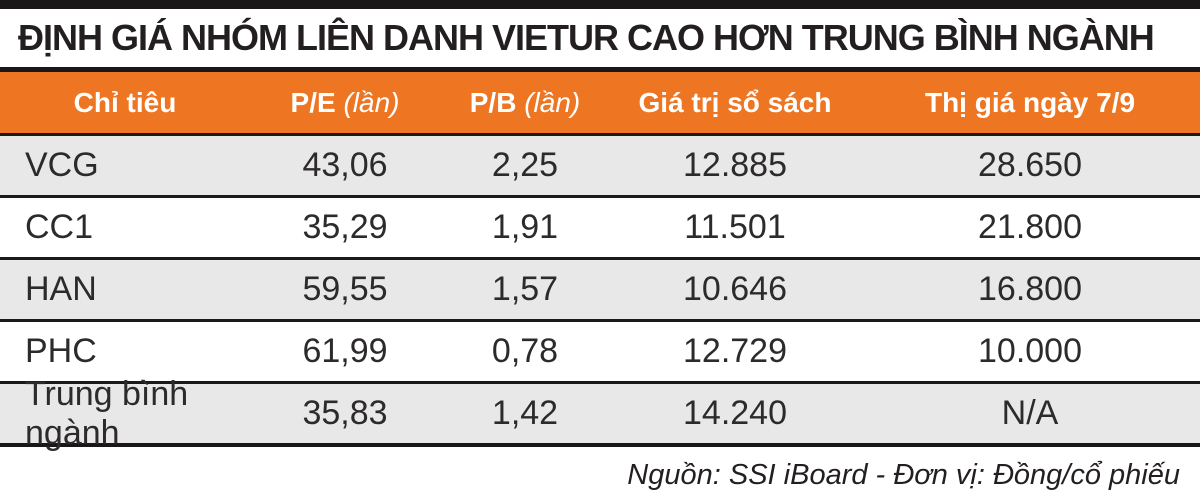 The width and height of the screenshot is (1200, 503). I want to click on column-header-book-value: Giá trị sổ sách, so click(735, 103).